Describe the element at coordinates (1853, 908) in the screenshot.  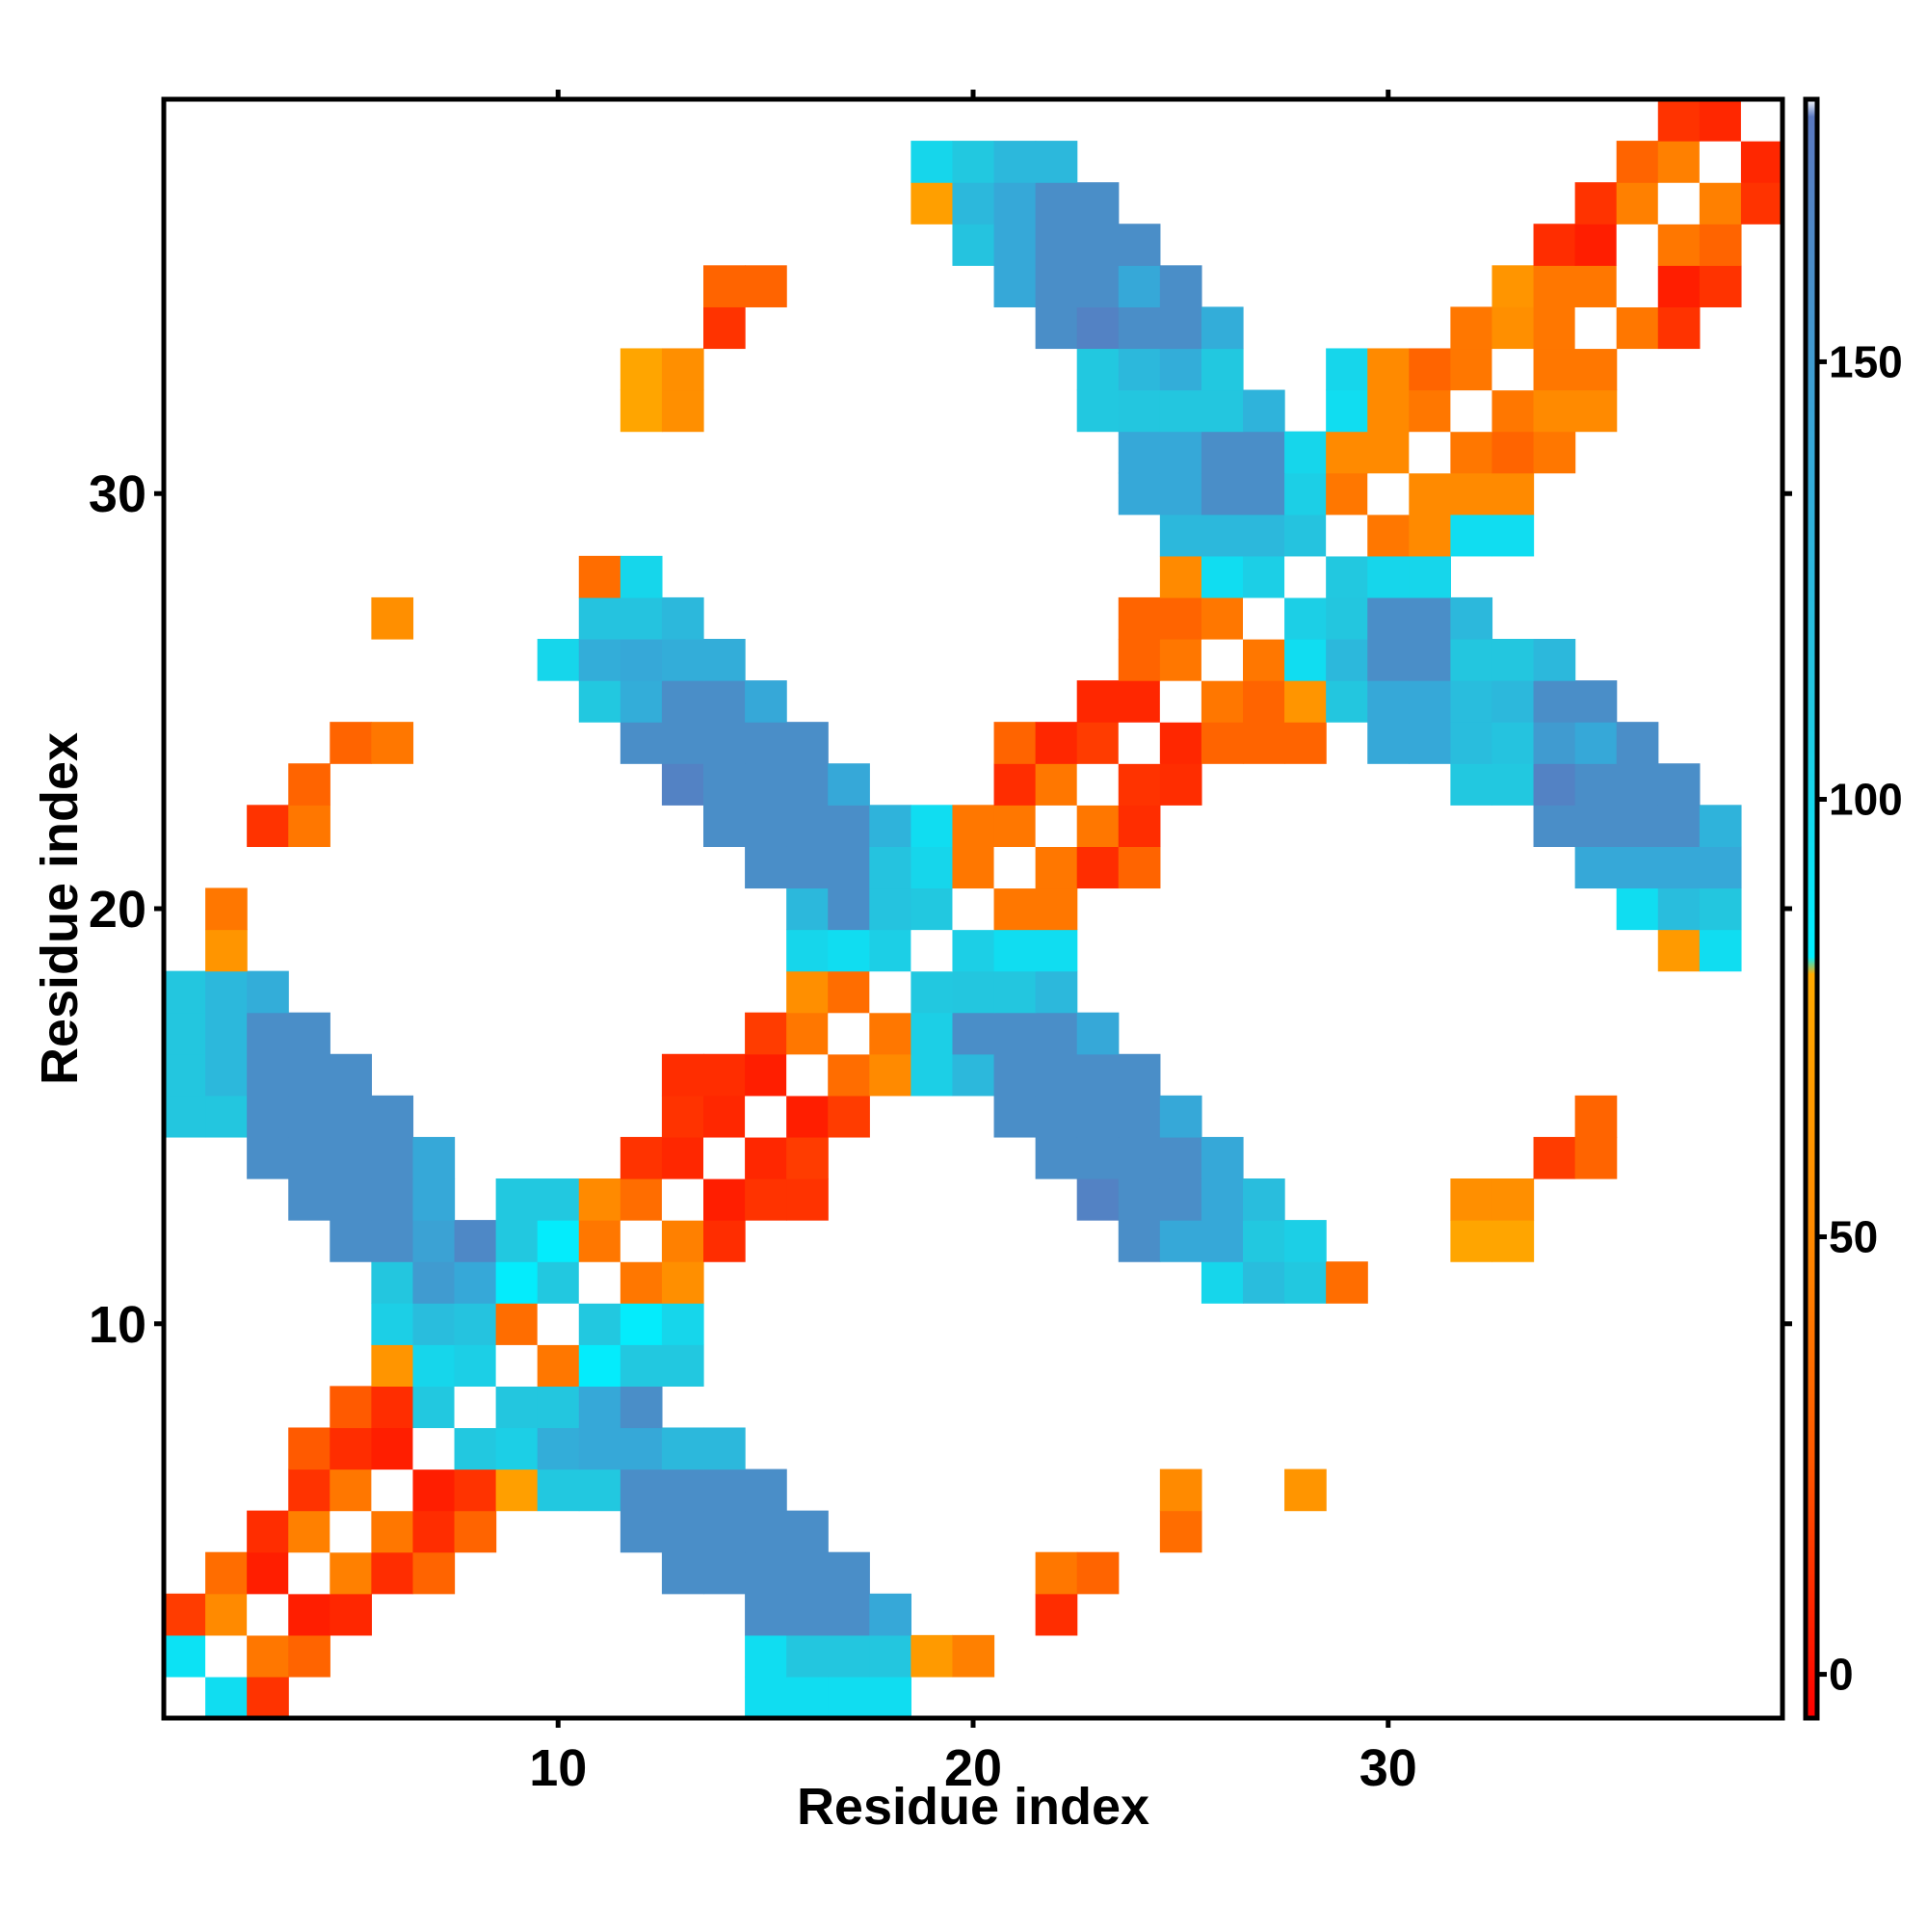
I see `colorbar: 0 50 100 150` at that location.